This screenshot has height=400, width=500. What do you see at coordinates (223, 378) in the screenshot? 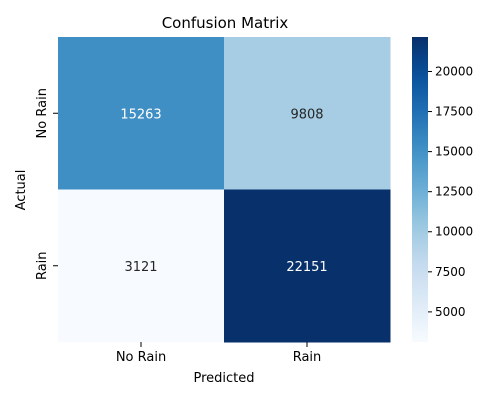
I see `x-axis-label: Predicted` at bounding box center [223, 378].